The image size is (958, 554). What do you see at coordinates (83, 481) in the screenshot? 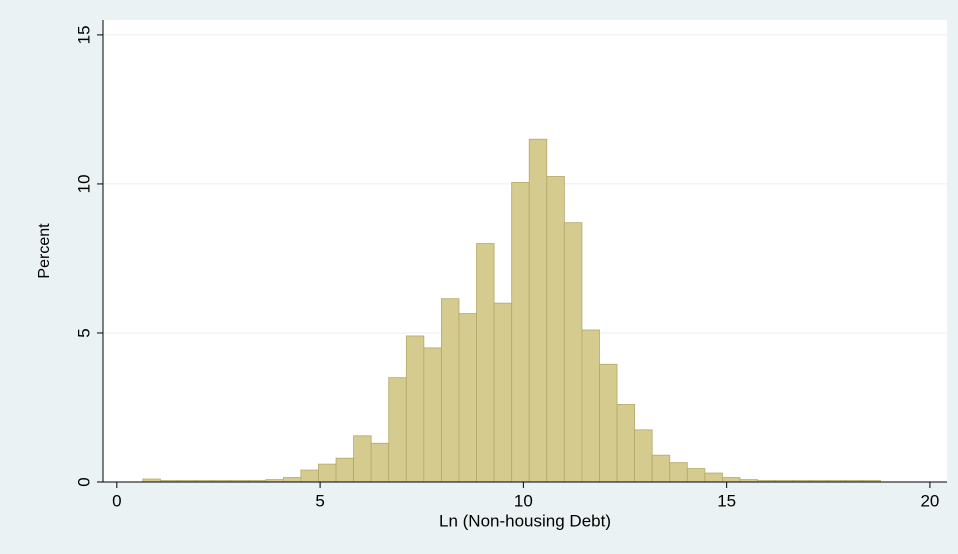
I see `y-tick-label: 0` at bounding box center [83, 481].